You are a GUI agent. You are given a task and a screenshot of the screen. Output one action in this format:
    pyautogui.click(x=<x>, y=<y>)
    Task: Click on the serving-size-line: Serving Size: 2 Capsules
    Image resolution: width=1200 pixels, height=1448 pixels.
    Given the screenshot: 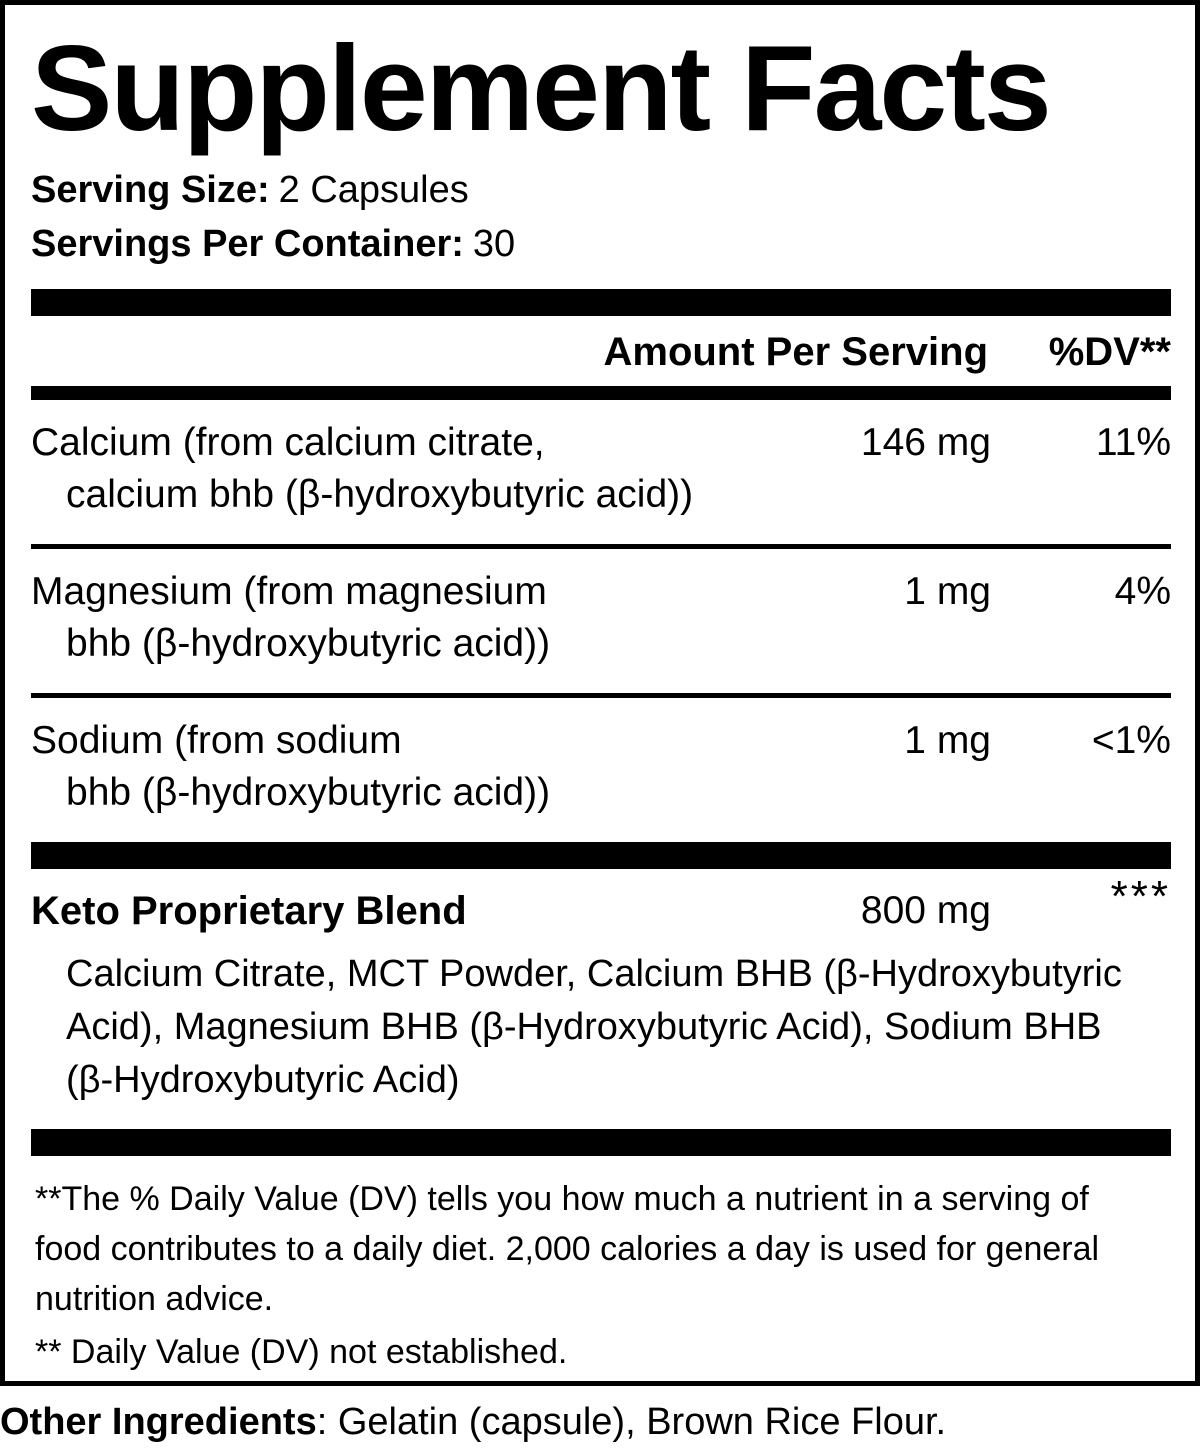 What is the action you would take?
    pyautogui.click(x=601, y=190)
    